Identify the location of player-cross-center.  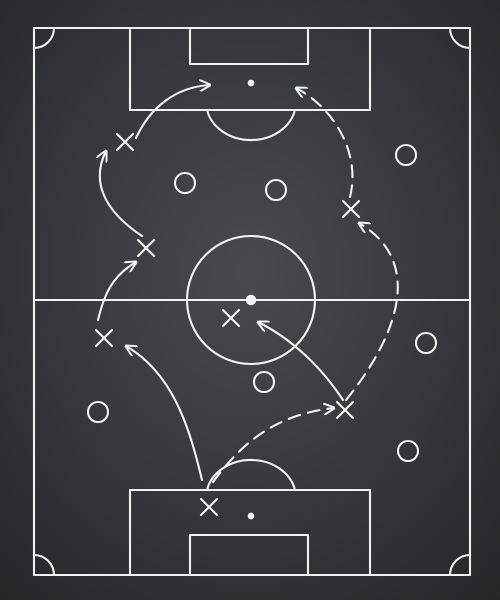
(231, 318).